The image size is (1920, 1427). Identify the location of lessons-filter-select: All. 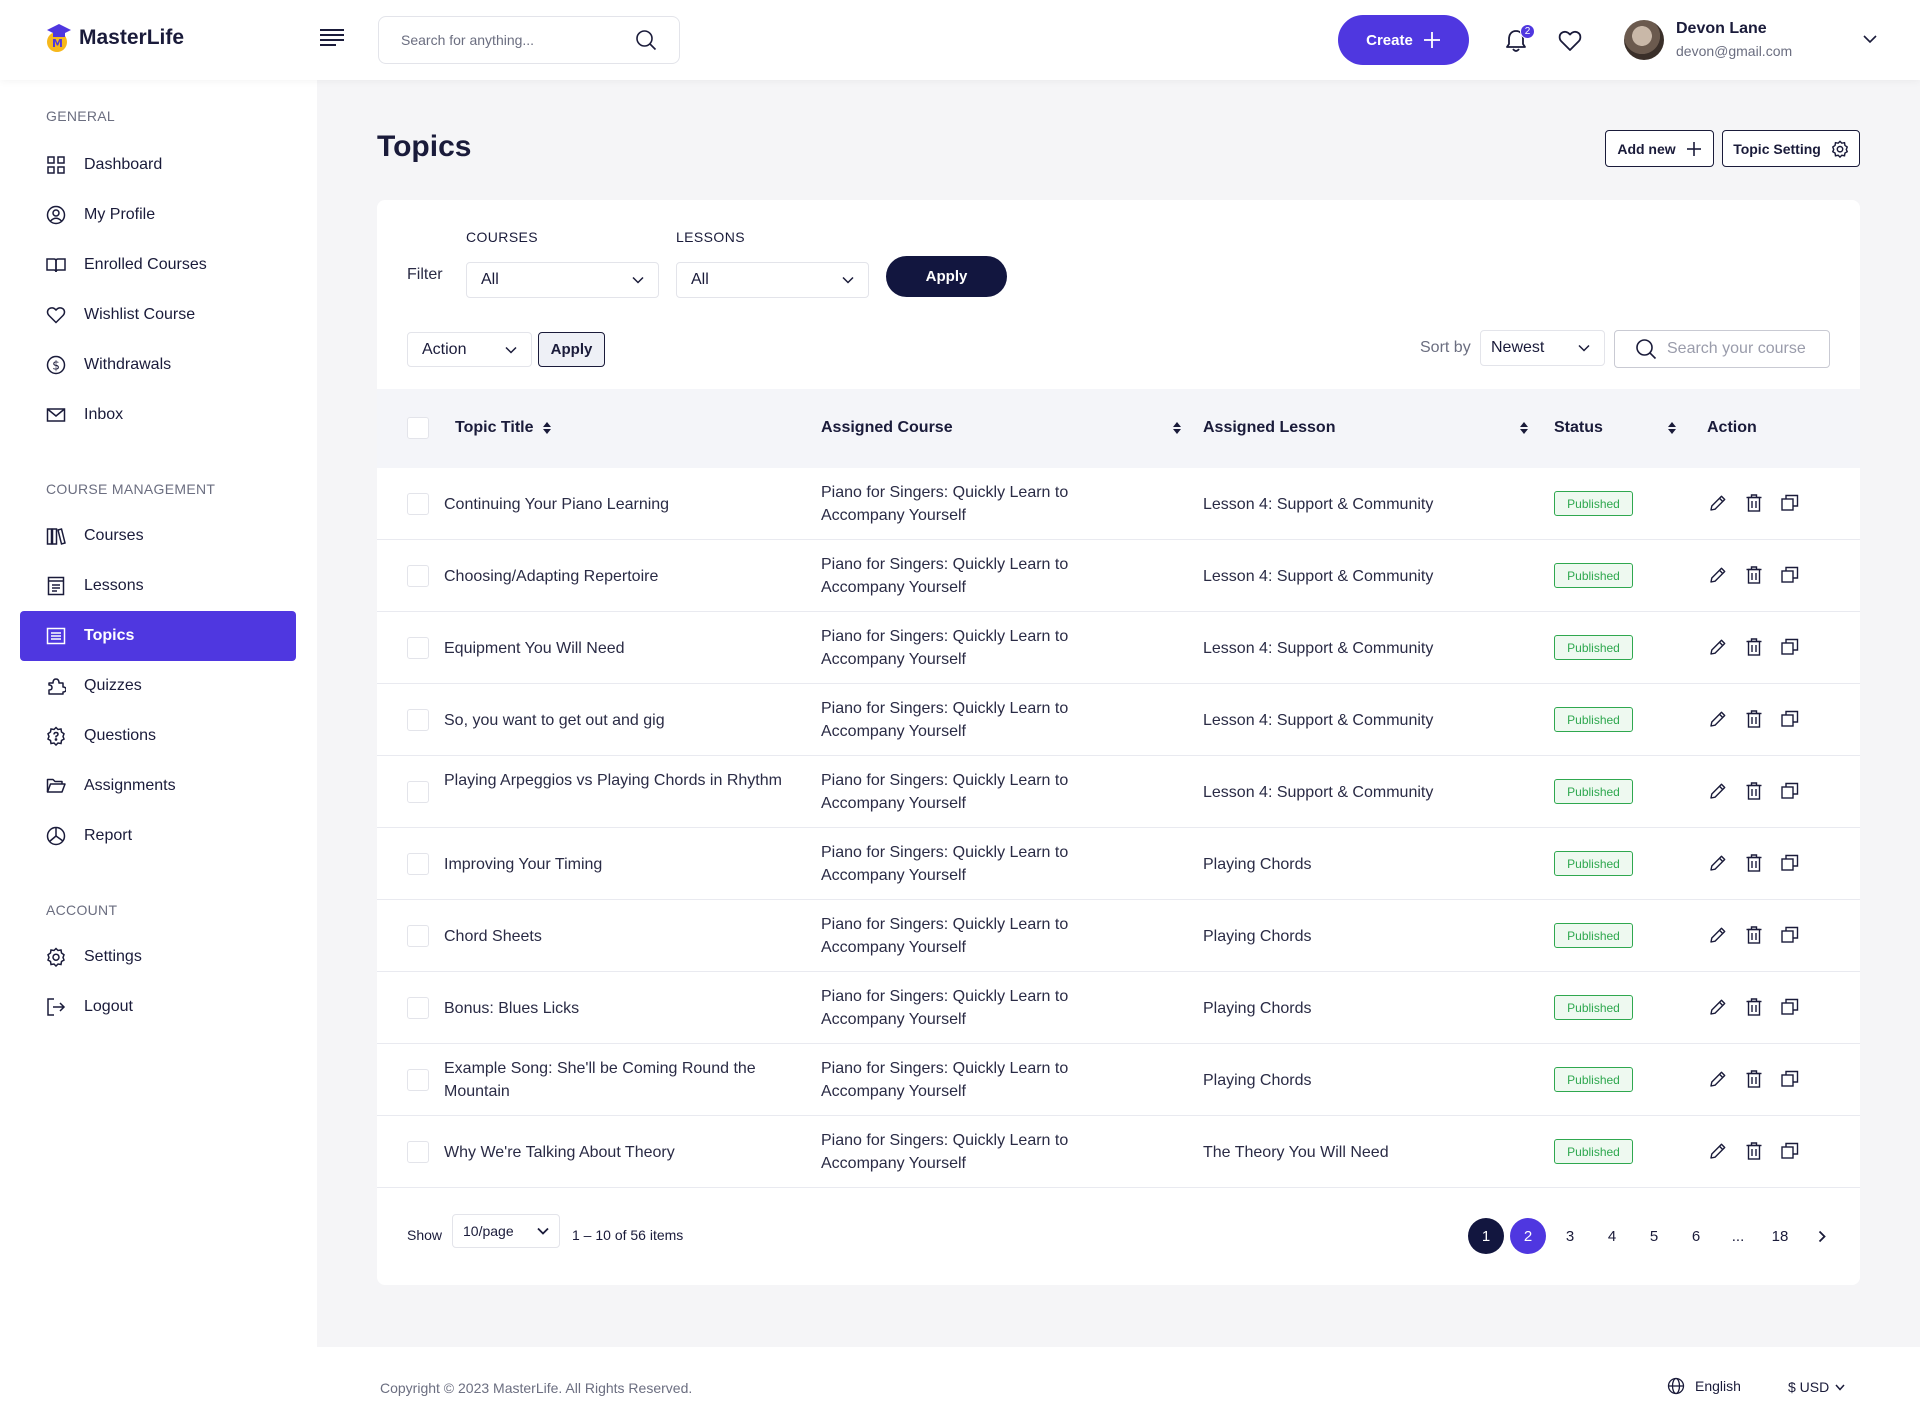
(772, 280).